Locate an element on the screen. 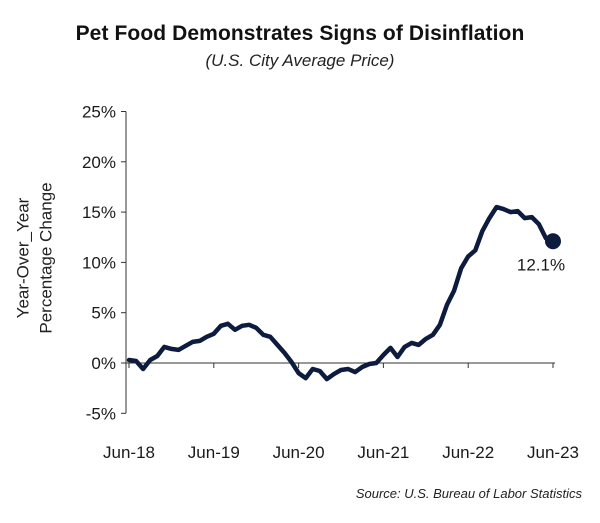 The image size is (600, 523). end-point-marker is located at coordinates (553, 241).